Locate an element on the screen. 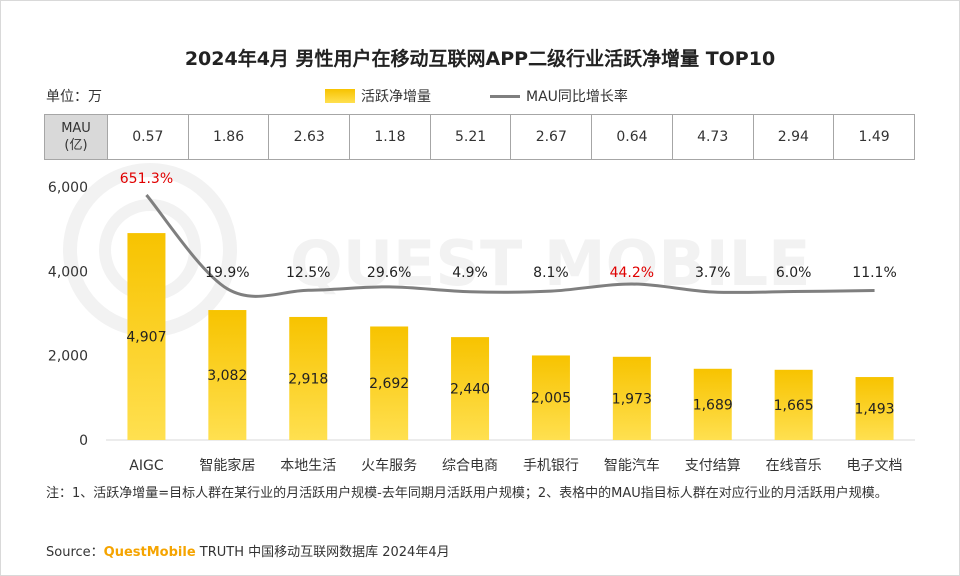  x-category-label: 智能家居 is located at coordinates (227, 465).